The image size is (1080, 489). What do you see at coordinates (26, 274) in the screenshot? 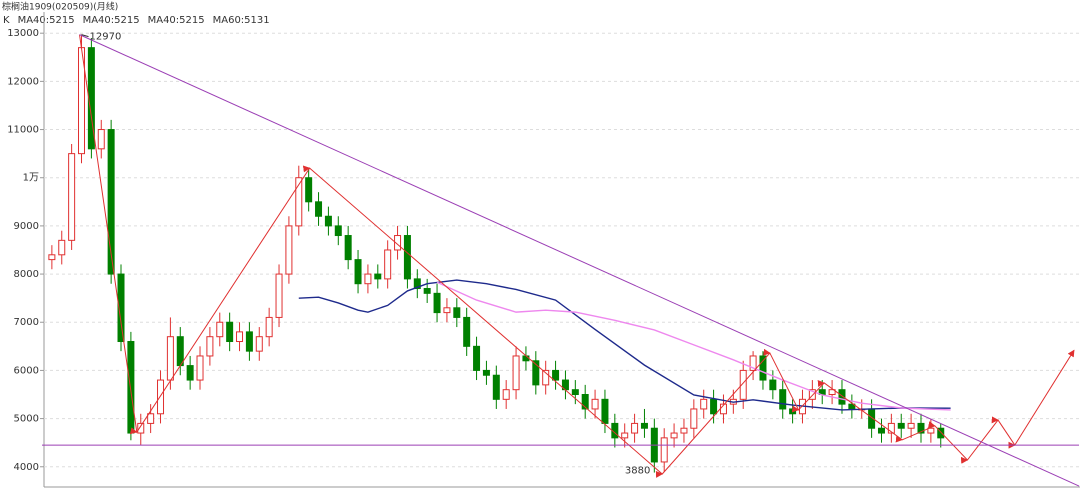
I see `y-tick-label: 8000` at bounding box center [26, 274].